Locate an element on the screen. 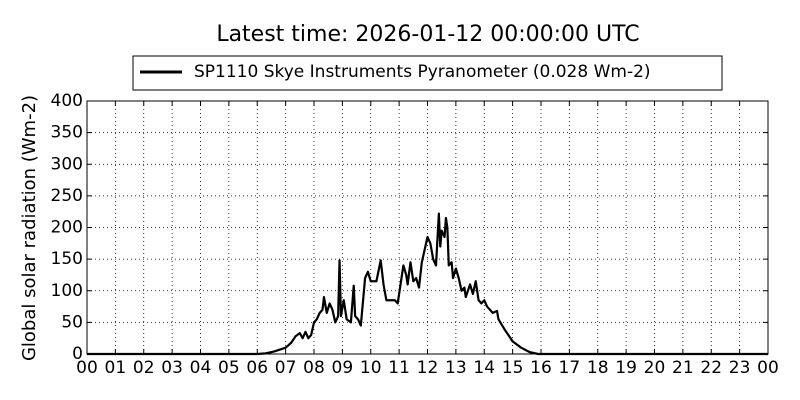 The width and height of the screenshot is (800, 400). y-tick-label: 150 is located at coordinates (67, 259).